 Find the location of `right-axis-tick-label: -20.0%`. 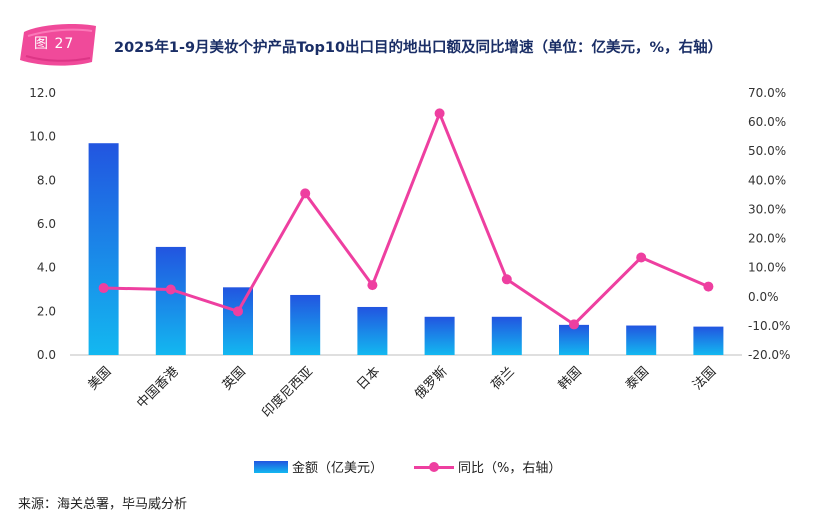

right-axis-tick-label: -20.0% is located at coordinates (769, 355).